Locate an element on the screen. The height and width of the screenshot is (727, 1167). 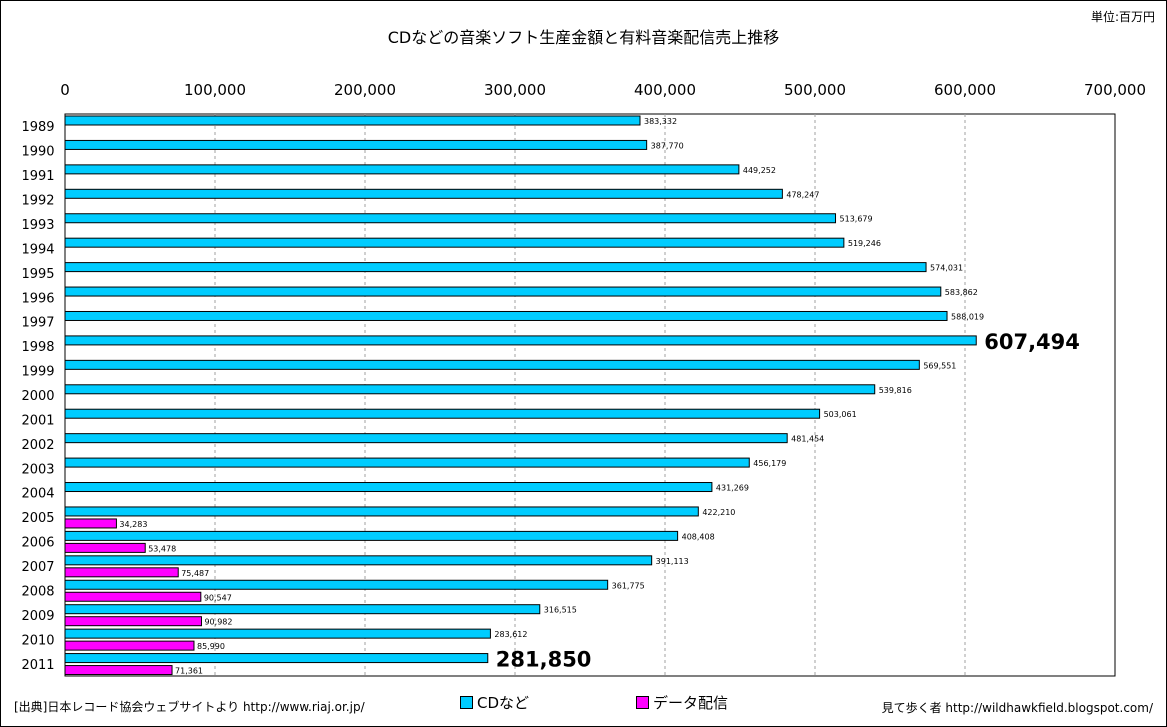
y-category-label: 1990 is located at coordinates (37, 152).